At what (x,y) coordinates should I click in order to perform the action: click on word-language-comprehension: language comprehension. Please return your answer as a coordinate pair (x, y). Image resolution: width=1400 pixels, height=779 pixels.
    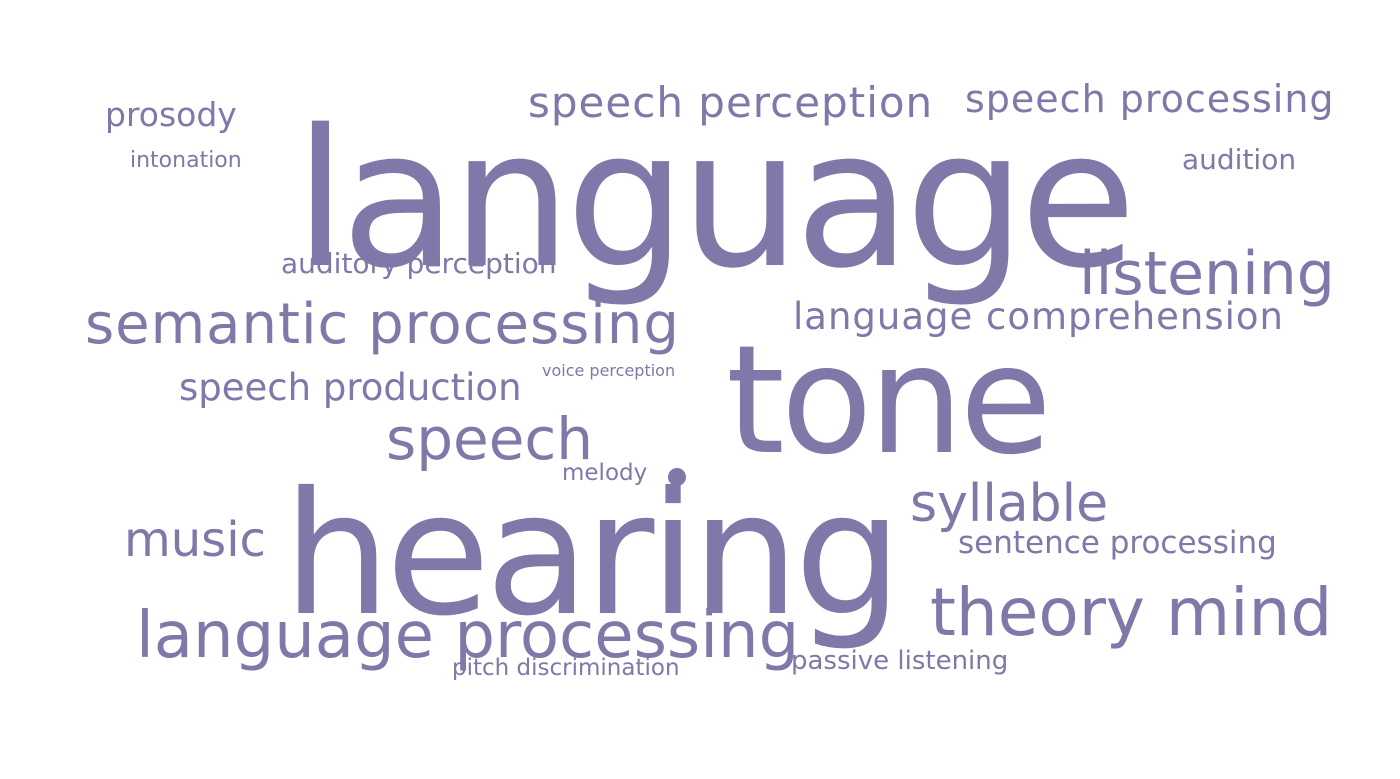
    Looking at the image, I should click on (1039, 316).